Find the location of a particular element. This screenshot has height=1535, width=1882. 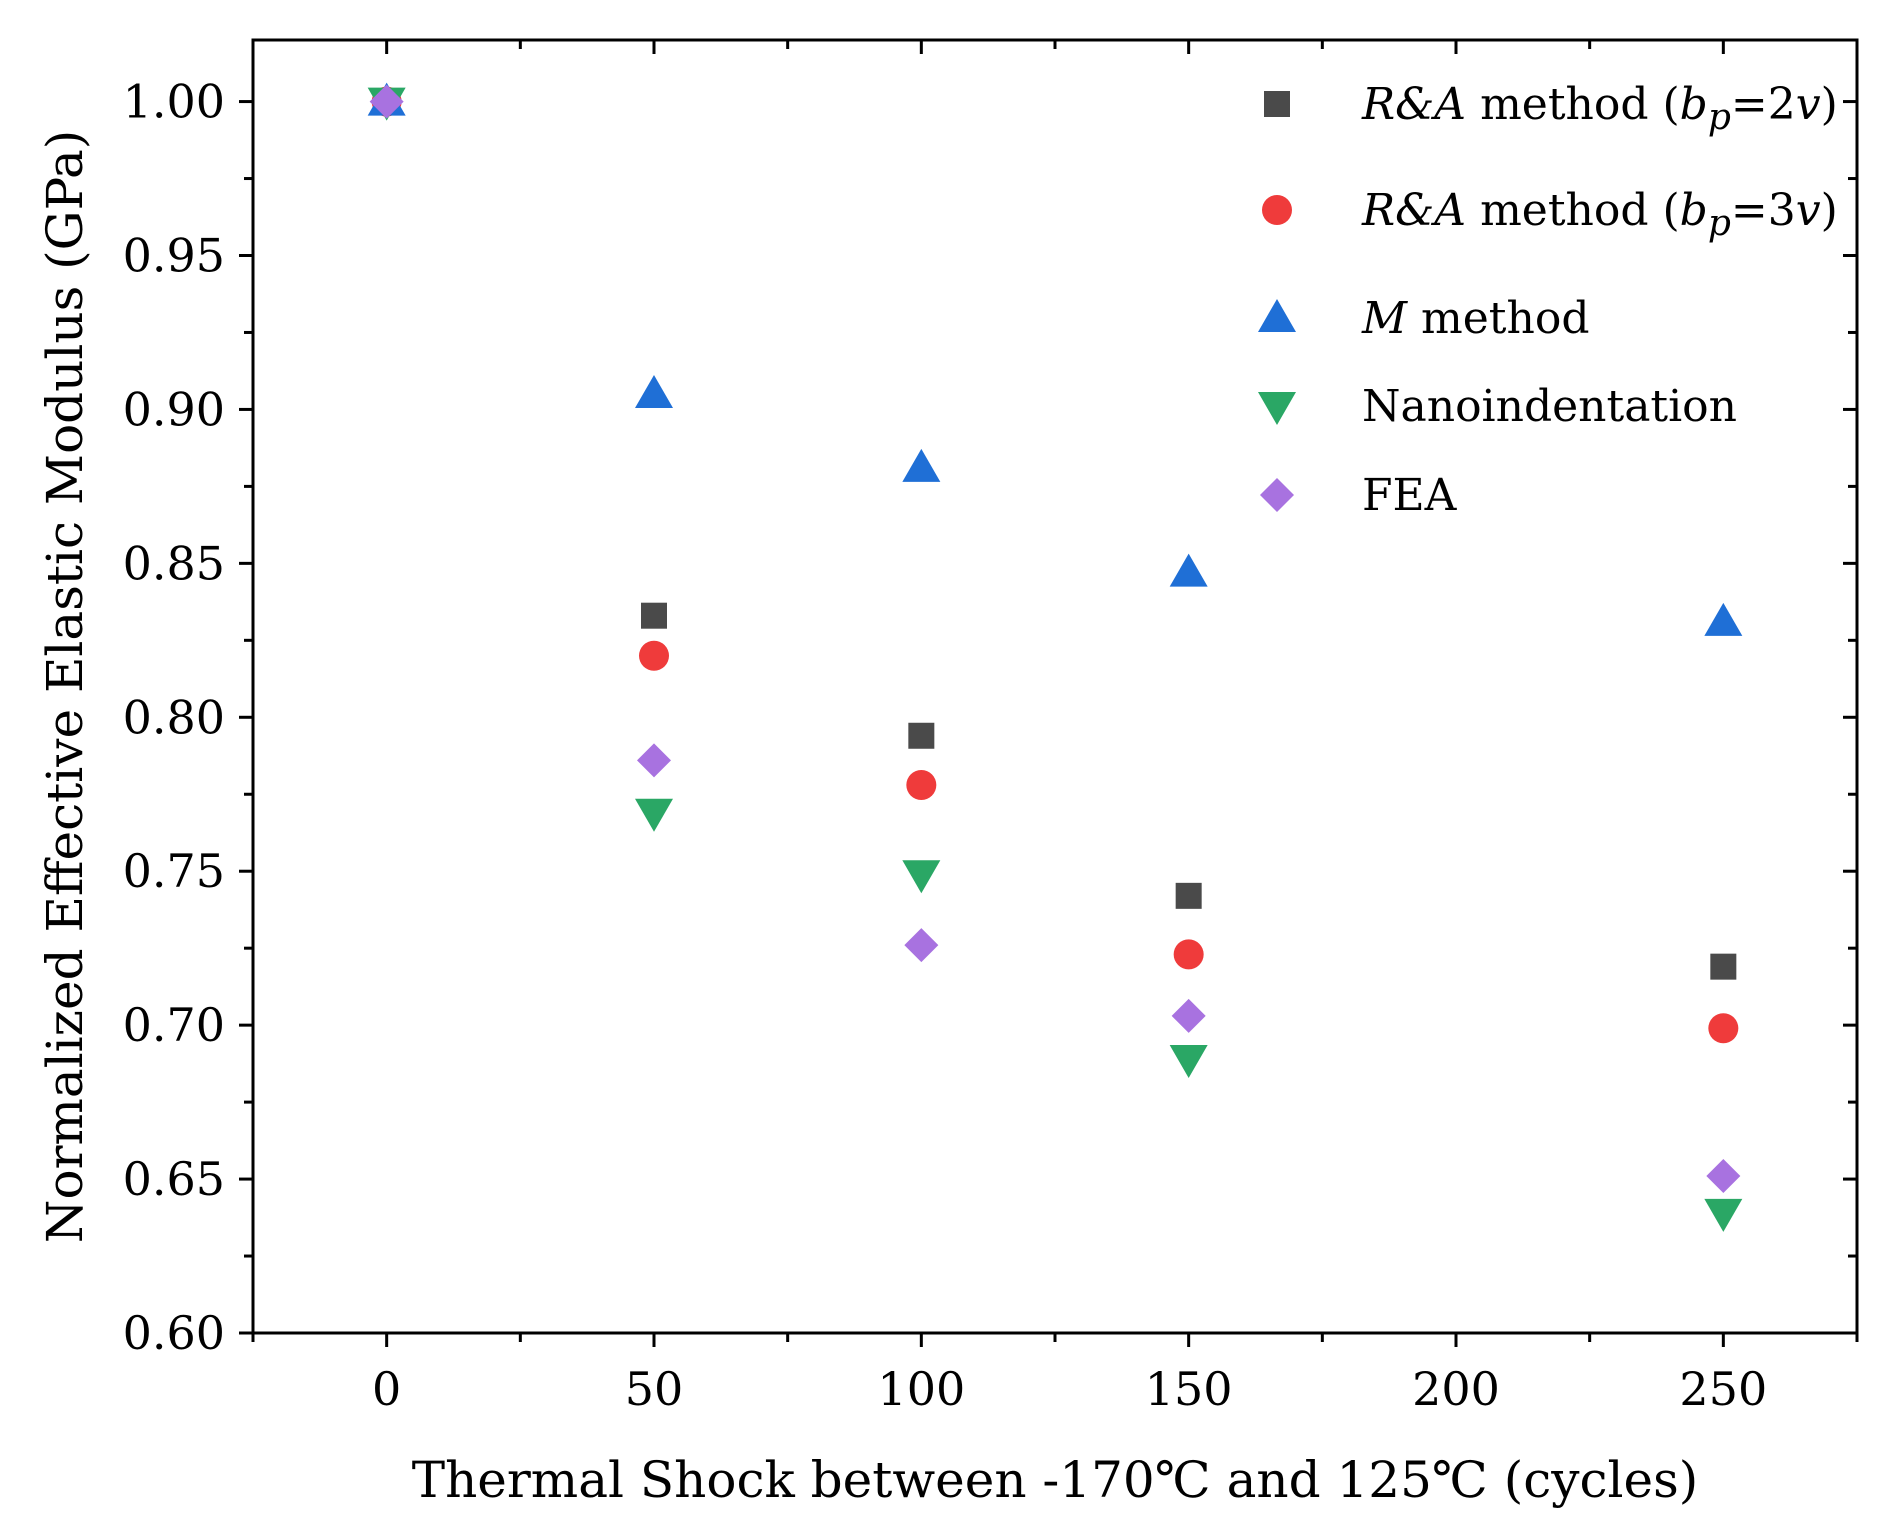

legend-item: R&A method (bp=2v) is located at coordinates (1551, 108).